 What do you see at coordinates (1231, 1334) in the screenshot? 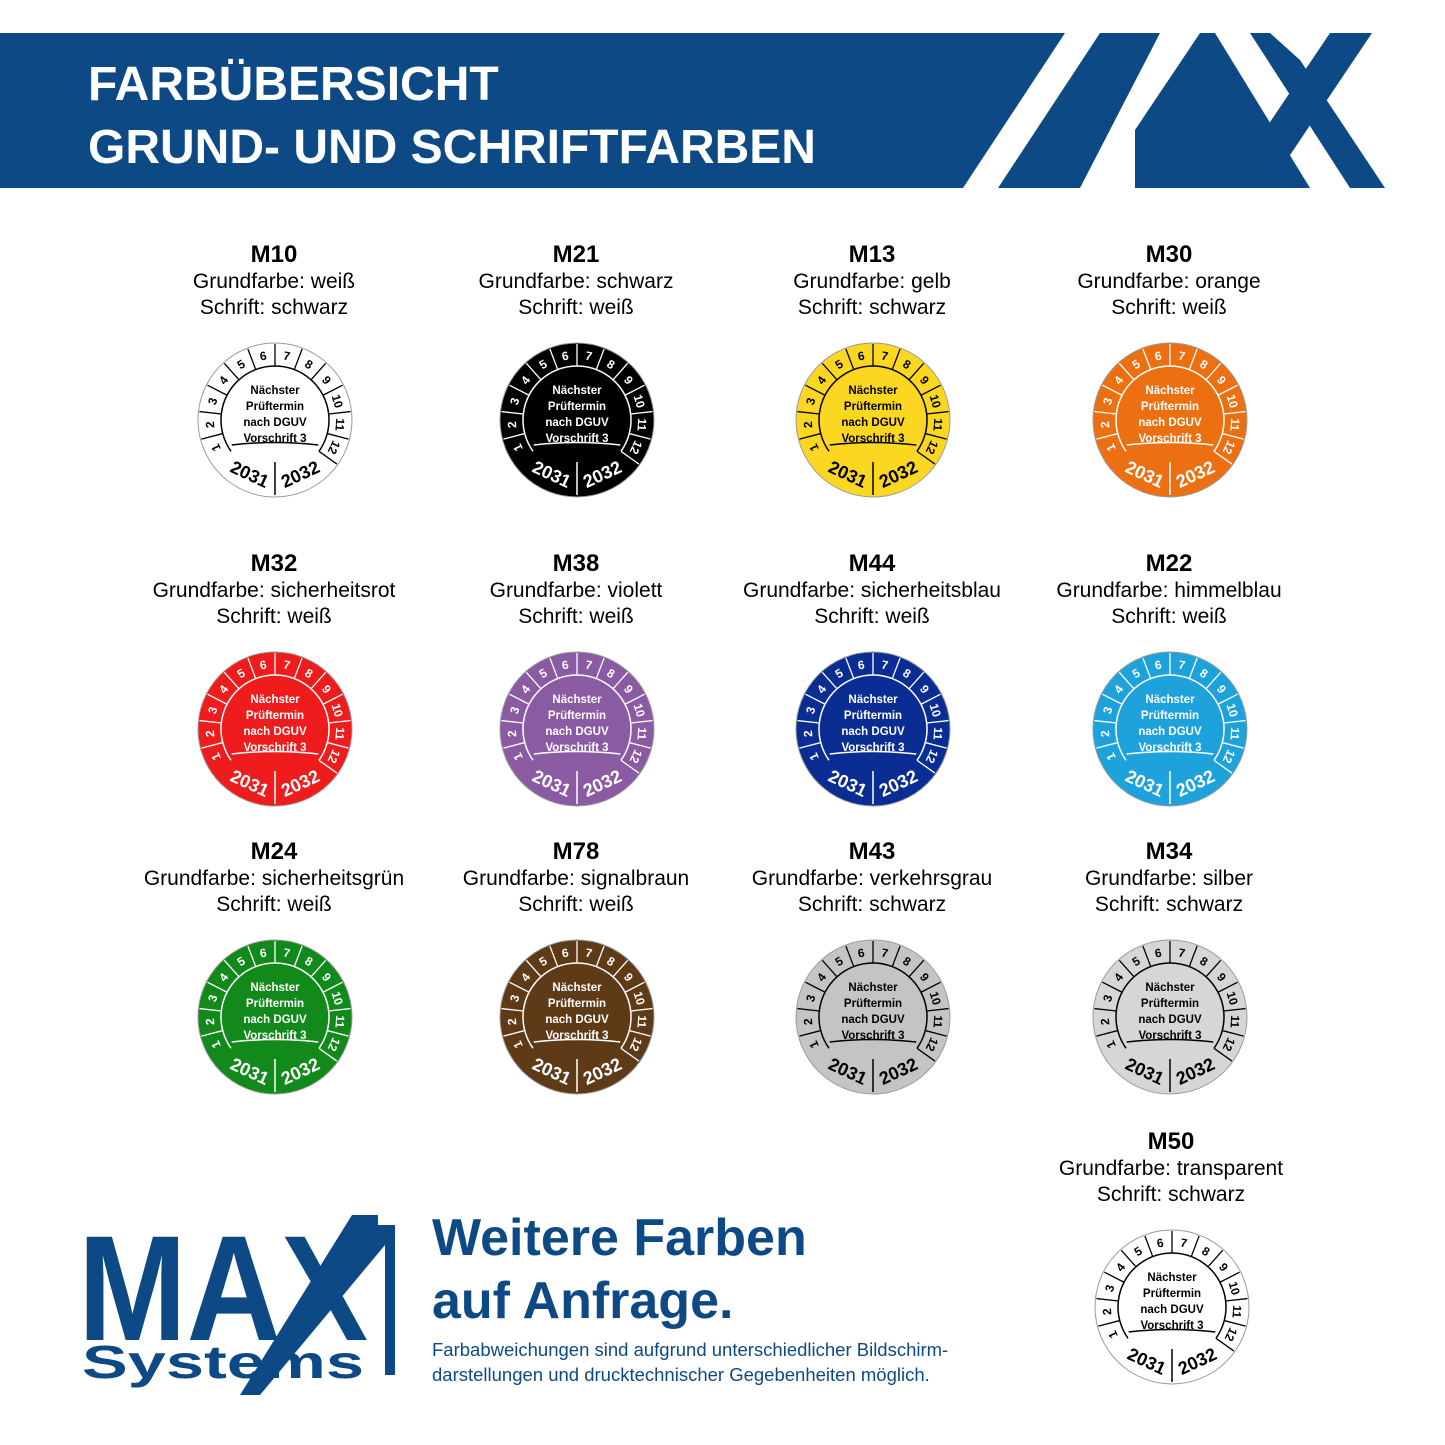
I see `sticker-month: 12` at bounding box center [1231, 1334].